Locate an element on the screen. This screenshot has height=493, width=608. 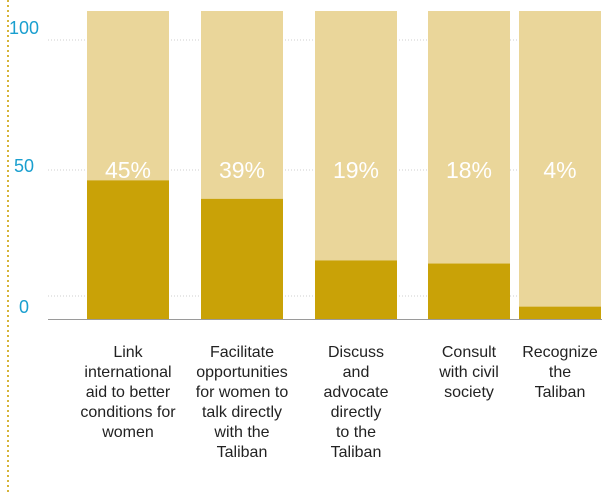
bar-remainder is located at coordinates (560, 165).